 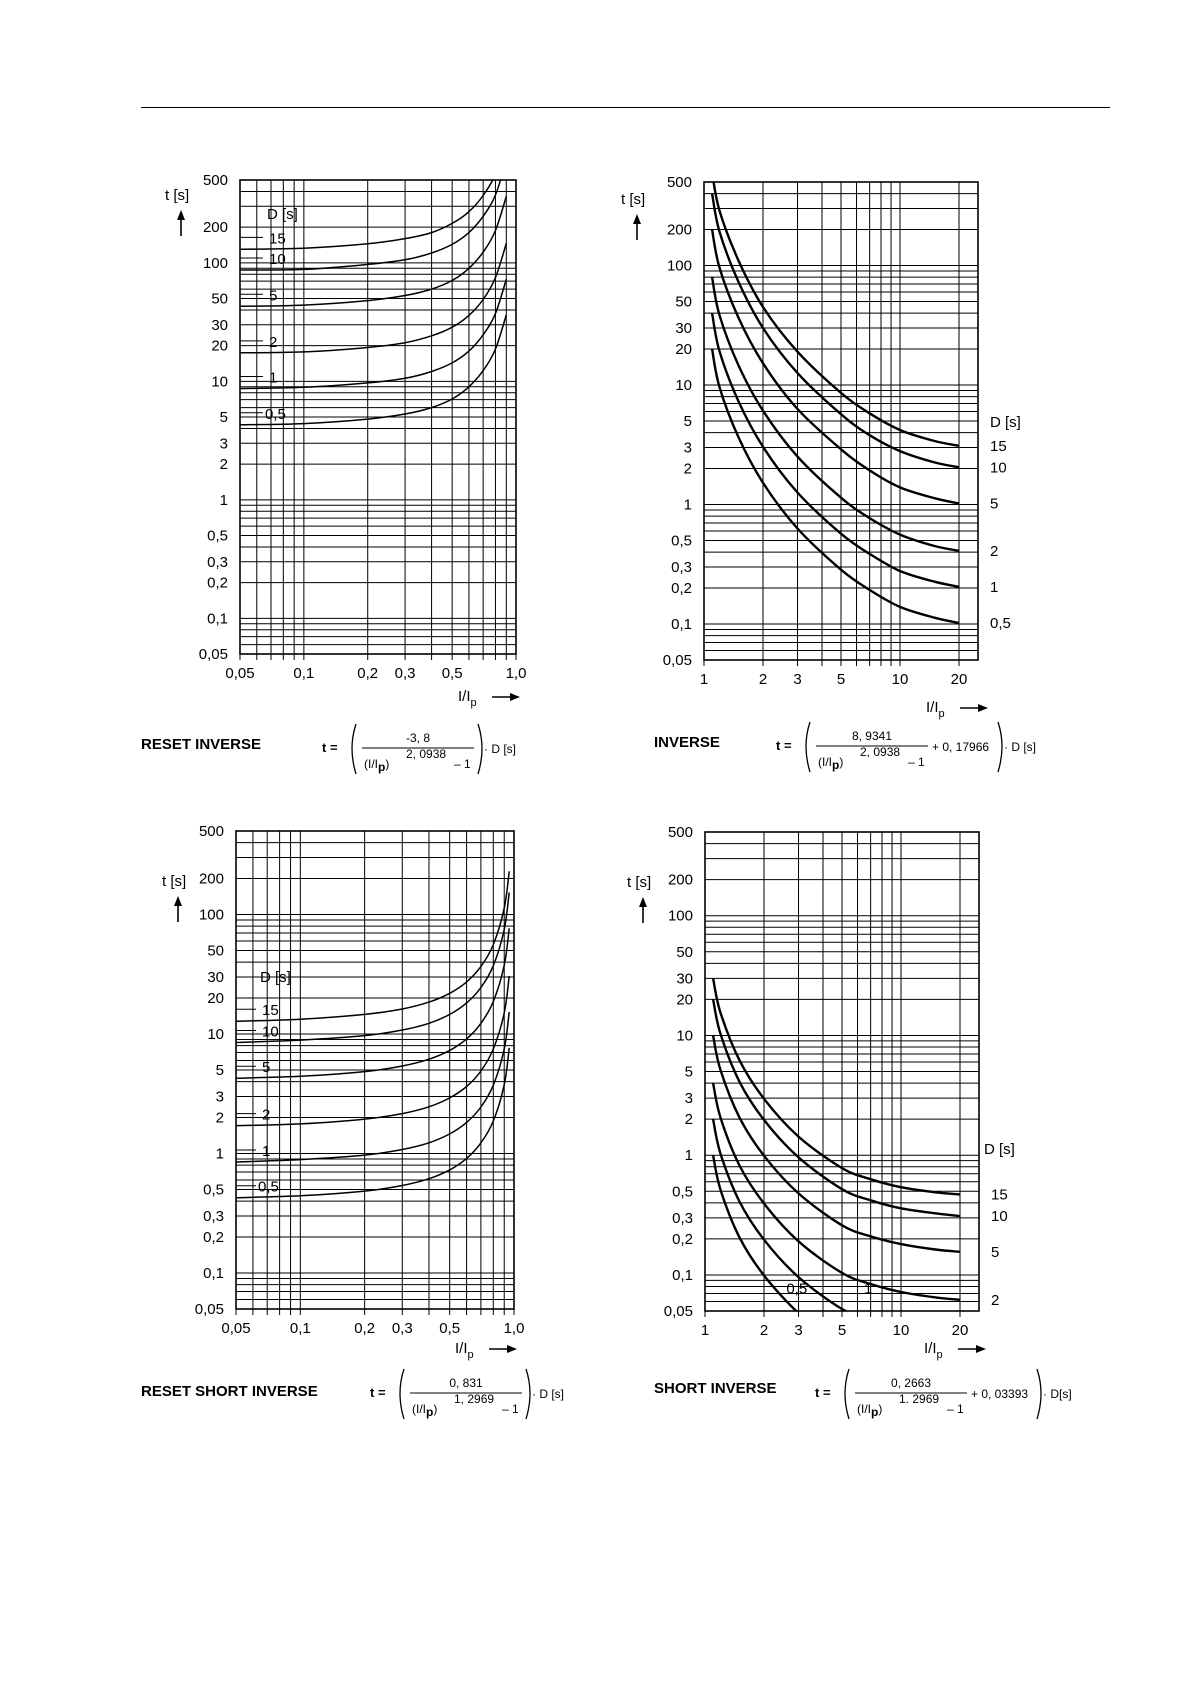 What do you see at coordinates (211, 831) in the screenshot?
I see `y-tick-label: 500` at bounding box center [211, 831].